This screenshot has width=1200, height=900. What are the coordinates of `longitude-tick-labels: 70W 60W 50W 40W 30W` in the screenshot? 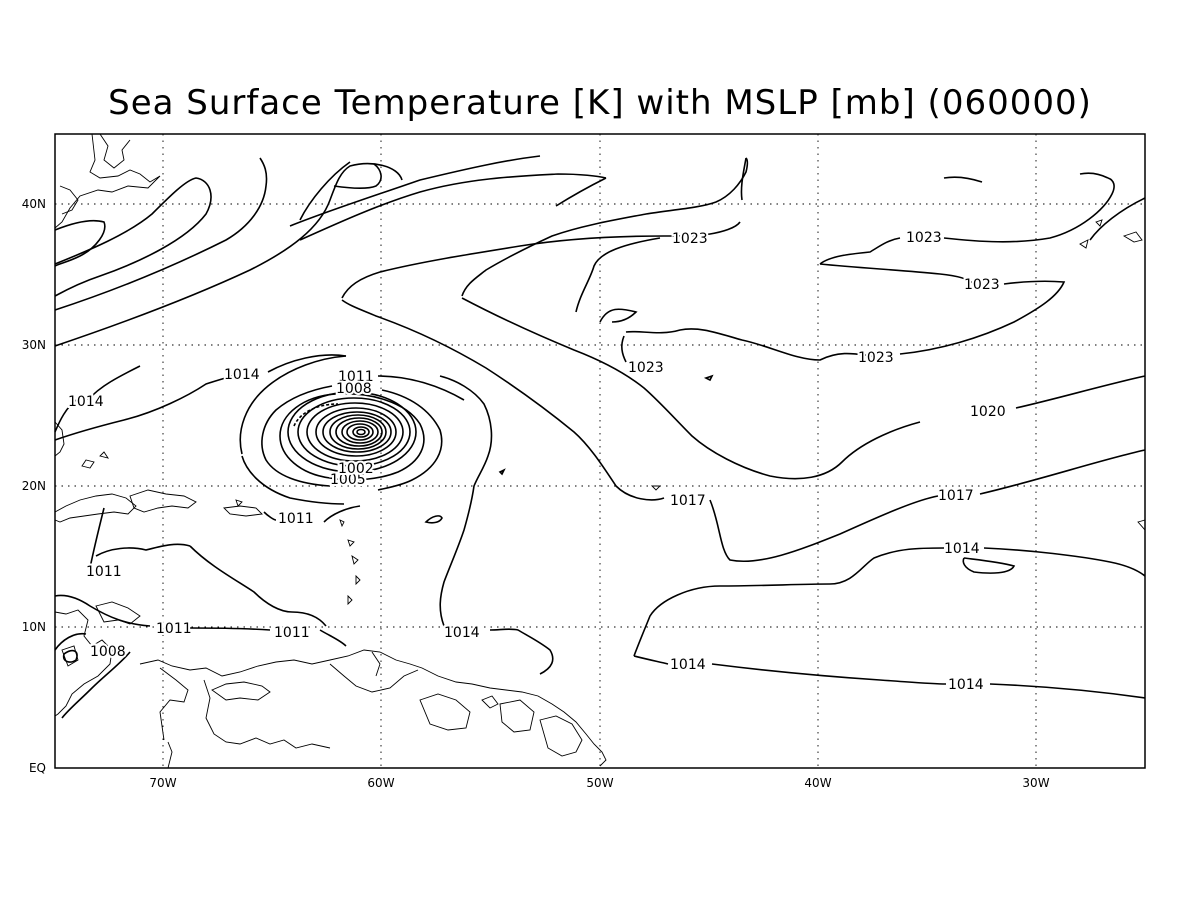 It's located at (599, 783).